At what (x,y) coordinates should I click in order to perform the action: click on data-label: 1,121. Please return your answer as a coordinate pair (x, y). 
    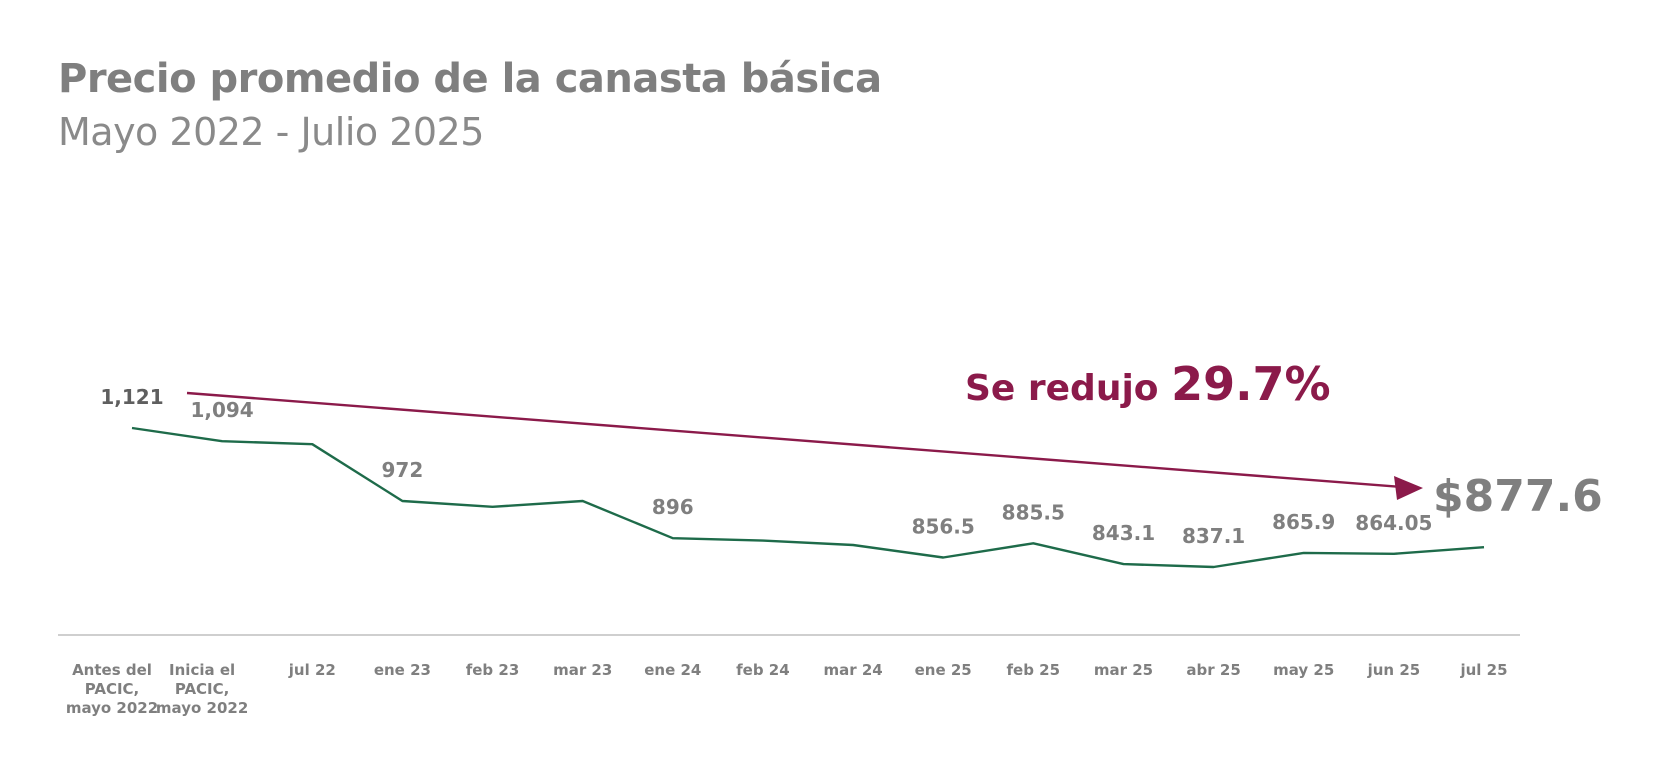
    Looking at the image, I should click on (131, 397).